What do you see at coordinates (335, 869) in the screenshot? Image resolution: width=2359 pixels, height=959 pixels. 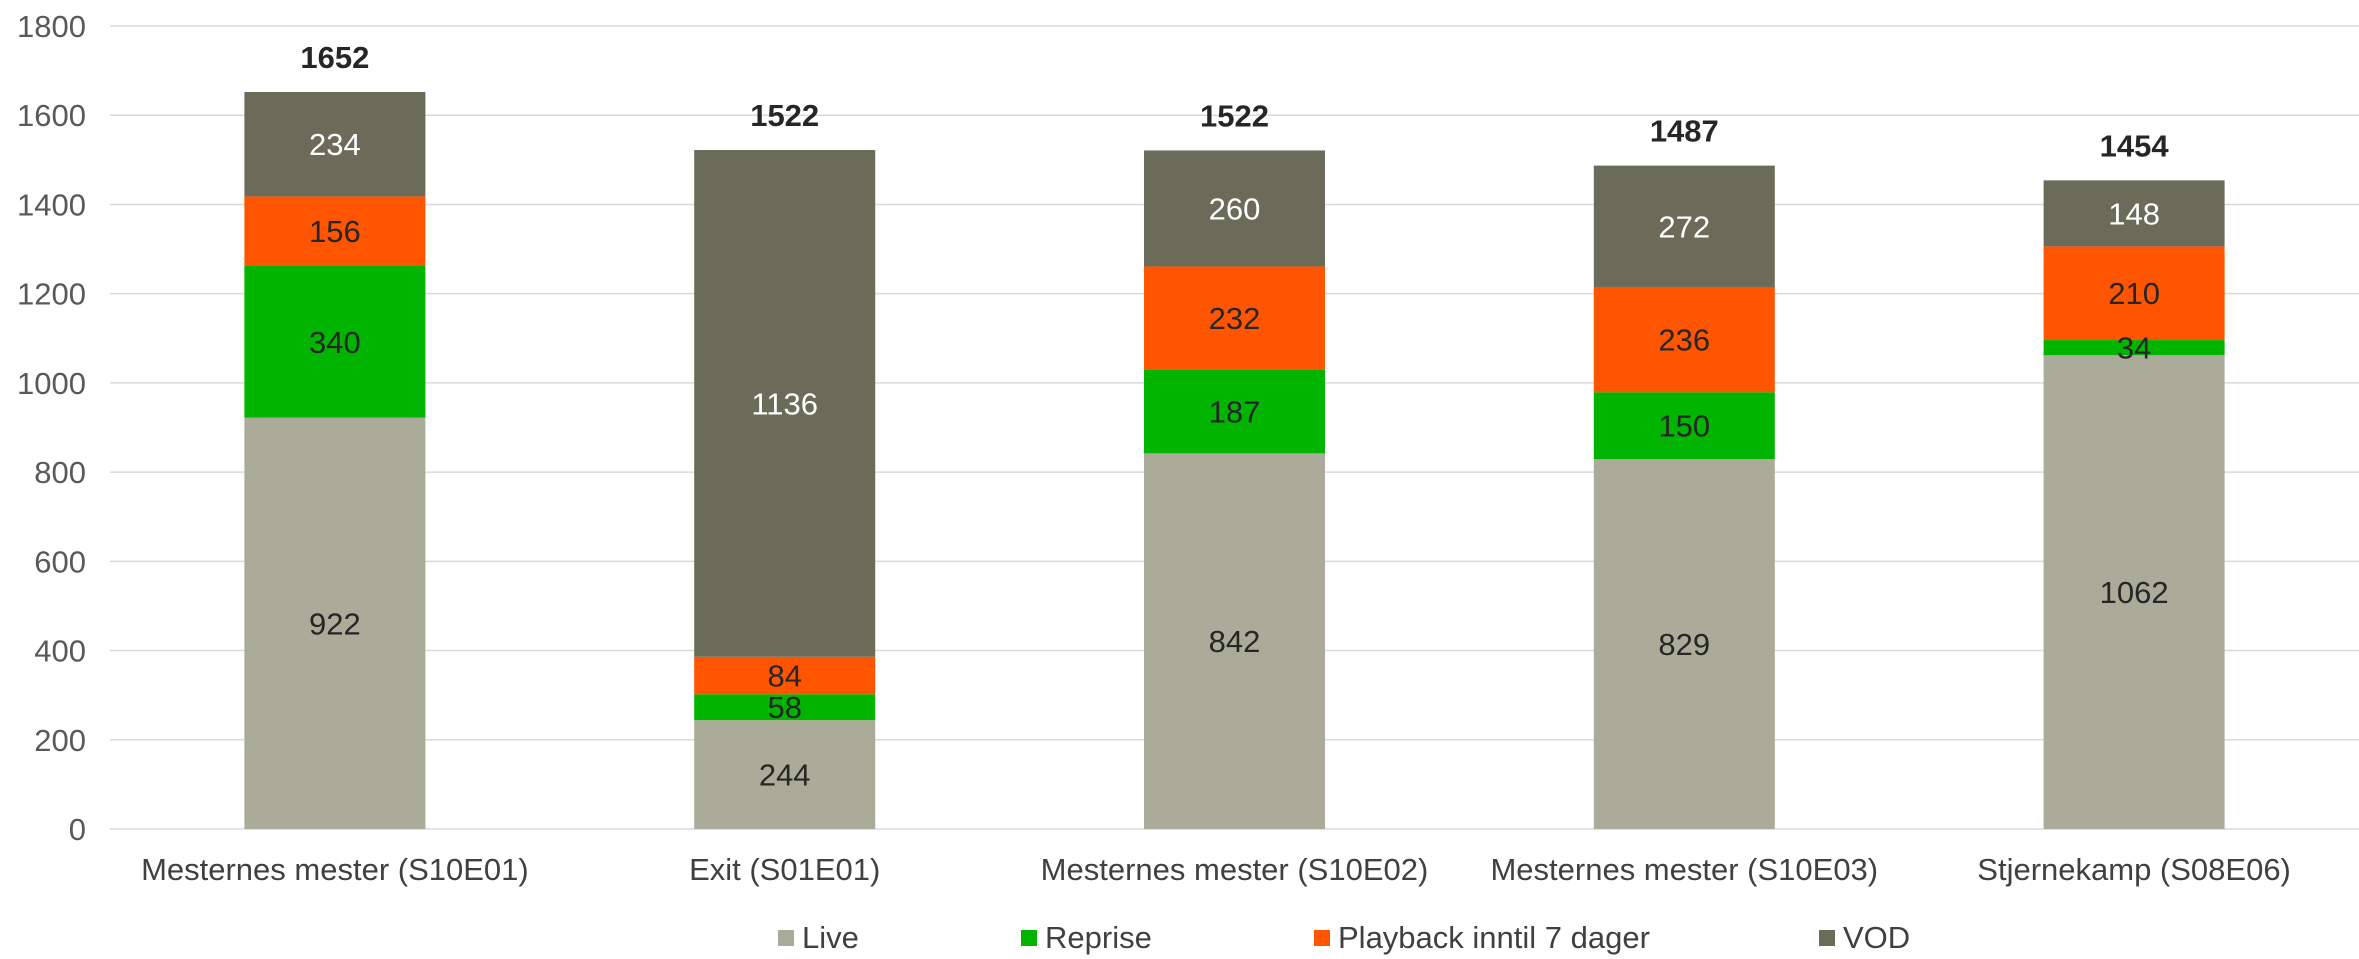 I see `x-category-label: Mesternes mester (S10E01)` at bounding box center [335, 869].